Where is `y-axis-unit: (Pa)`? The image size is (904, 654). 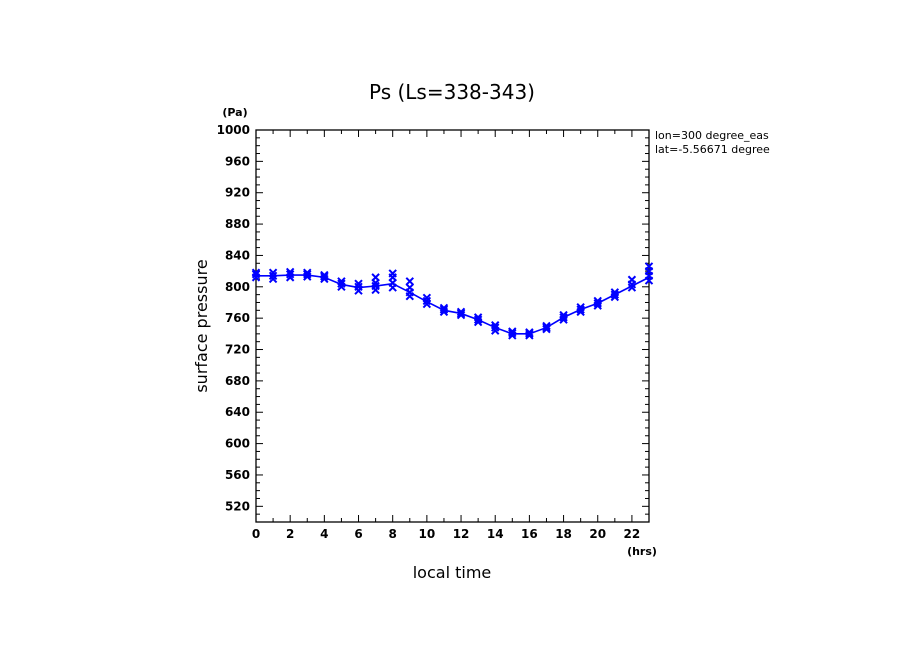 y-axis-unit: (Pa) is located at coordinates (234, 112).